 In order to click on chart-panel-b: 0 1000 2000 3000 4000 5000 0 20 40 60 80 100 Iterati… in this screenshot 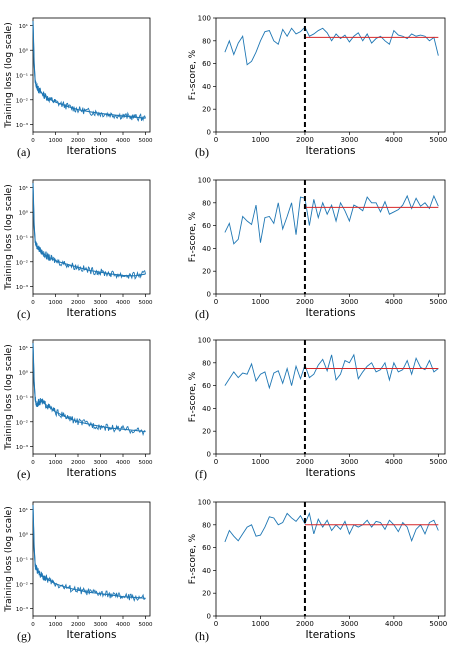, I will do `click(317, 87)`.